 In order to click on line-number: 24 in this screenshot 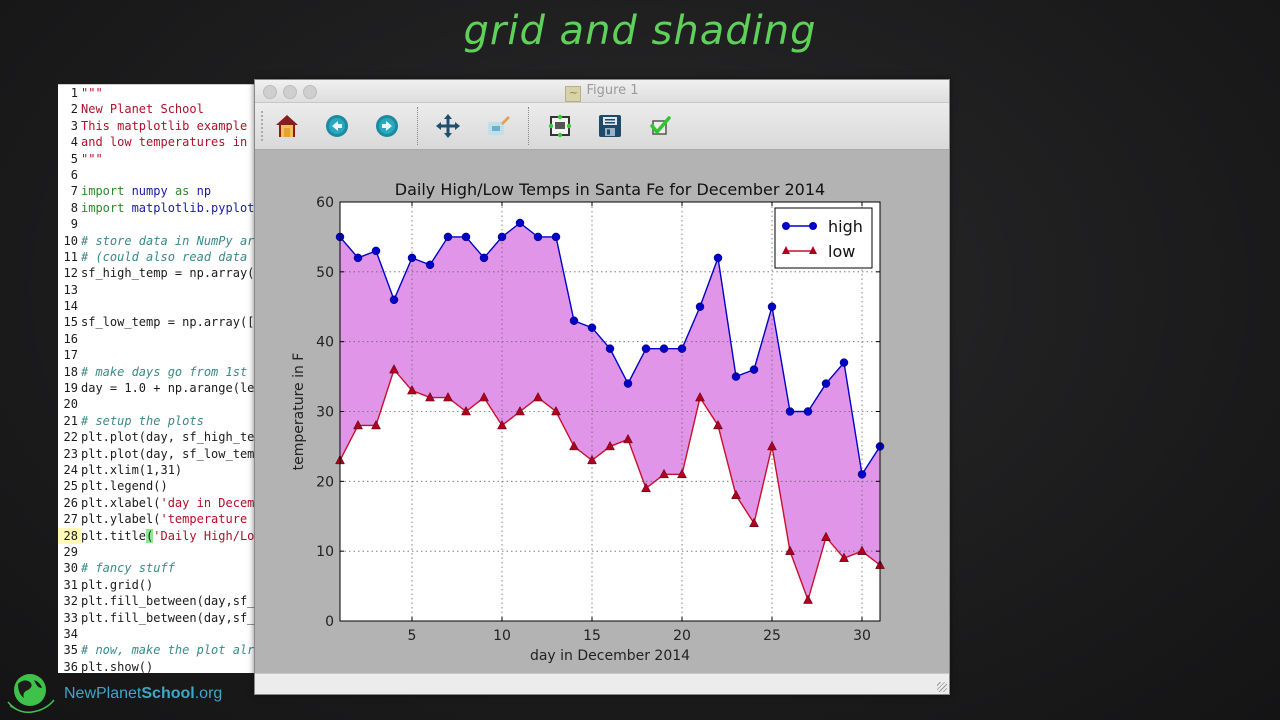, I will do `click(70, 469)`.